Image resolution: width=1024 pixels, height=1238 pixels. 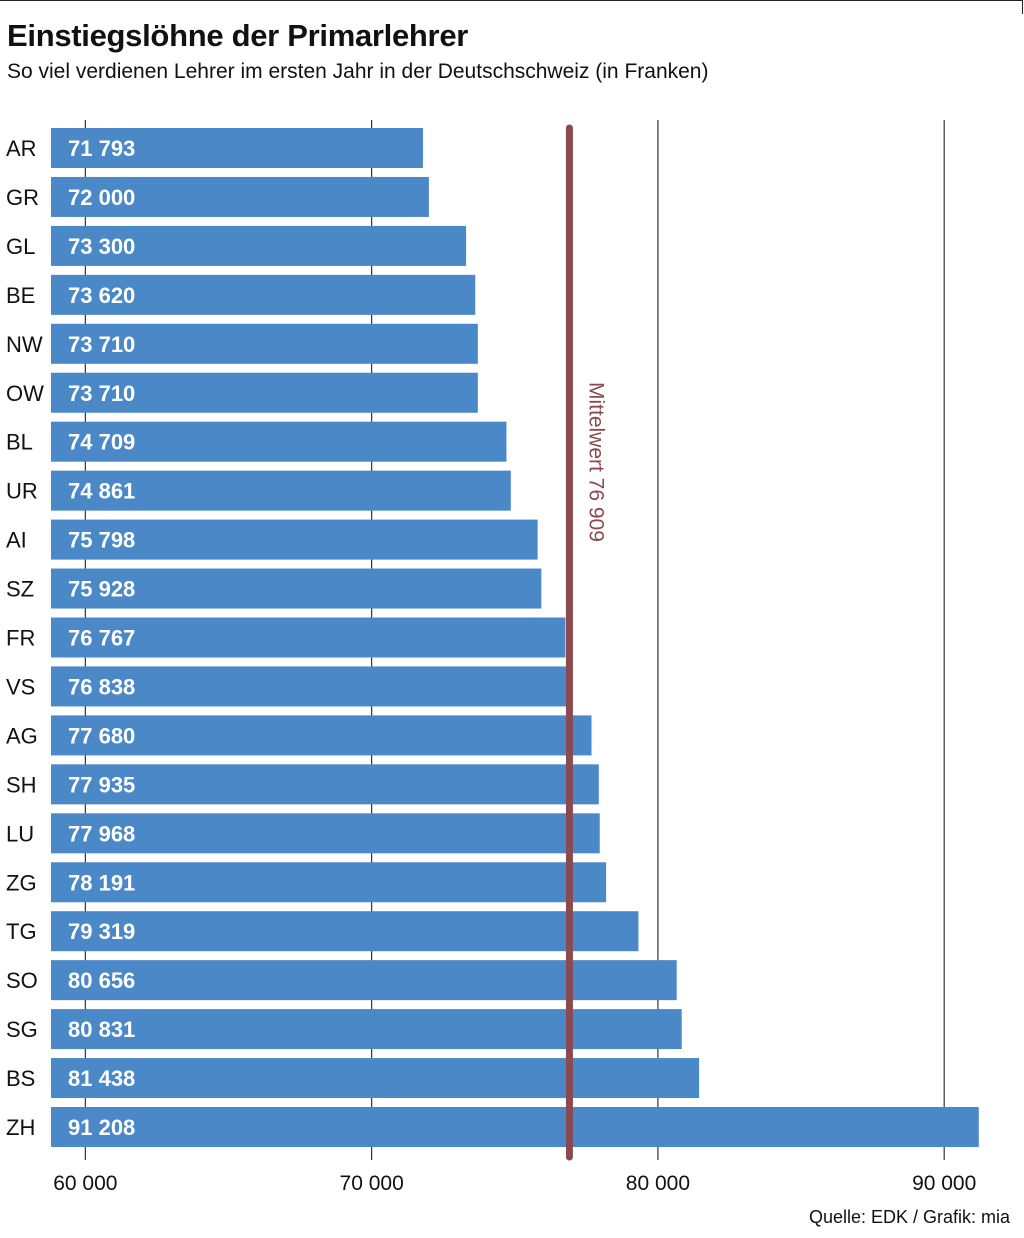 What do you see at coordinates (101, 589) in the screenshot?
I see `value-label-sz: 75 928` at bounding box center [101, 589].